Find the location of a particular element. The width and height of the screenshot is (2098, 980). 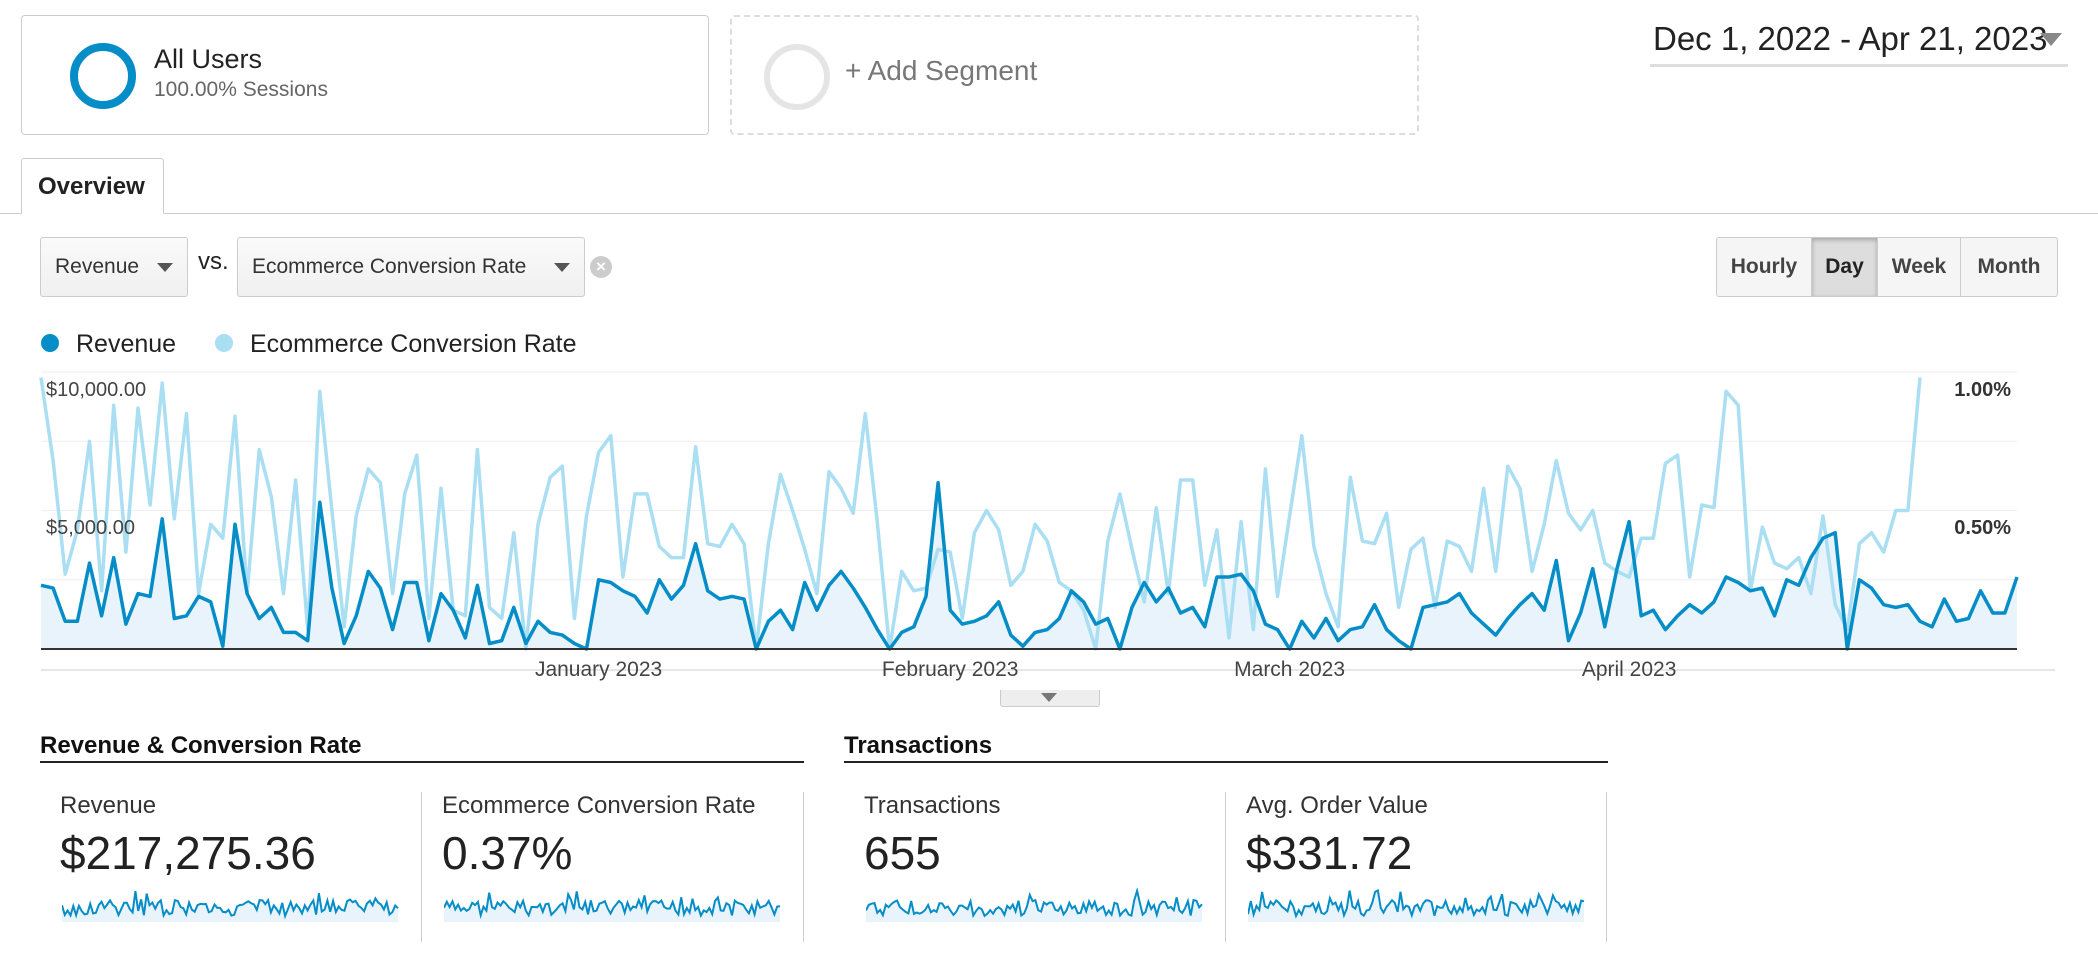

toggle-hourly: Hourly is located at coordinates (1764, 267).